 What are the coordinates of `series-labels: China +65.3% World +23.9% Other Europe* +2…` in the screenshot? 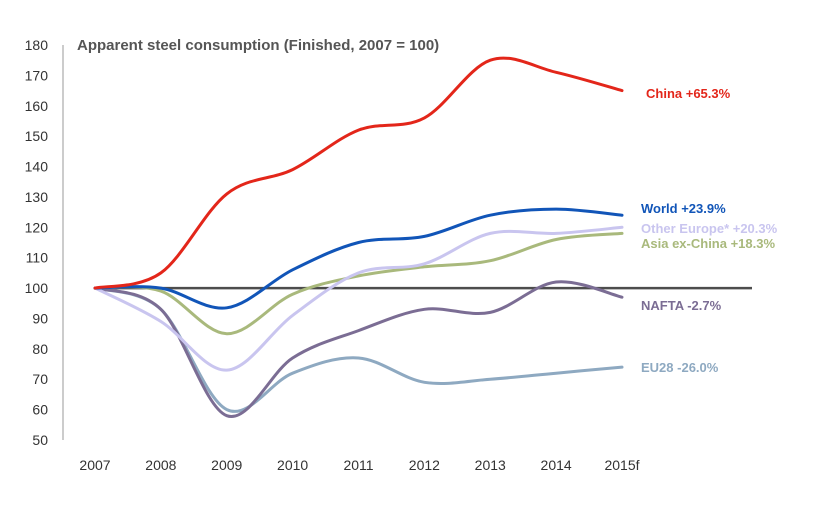 It's located at (709, 230).